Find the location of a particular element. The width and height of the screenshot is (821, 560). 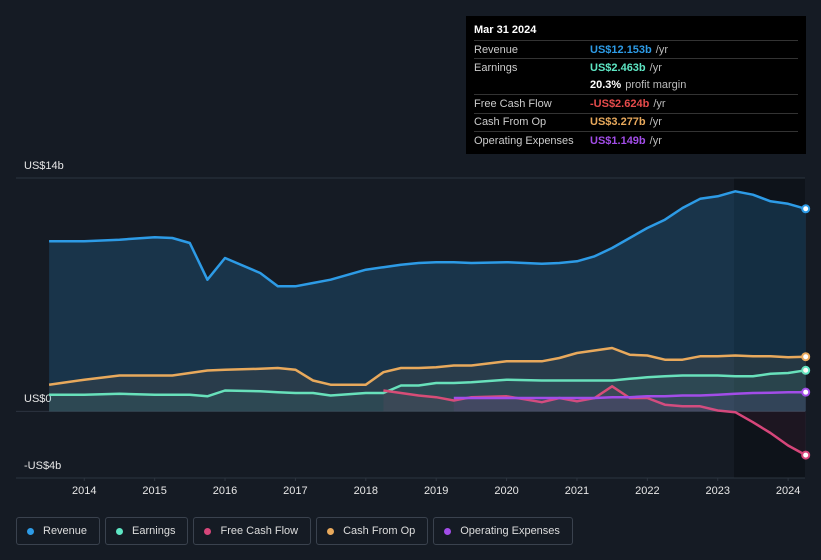

legend-item: Cash From Op is located at coordinates (372, 531).